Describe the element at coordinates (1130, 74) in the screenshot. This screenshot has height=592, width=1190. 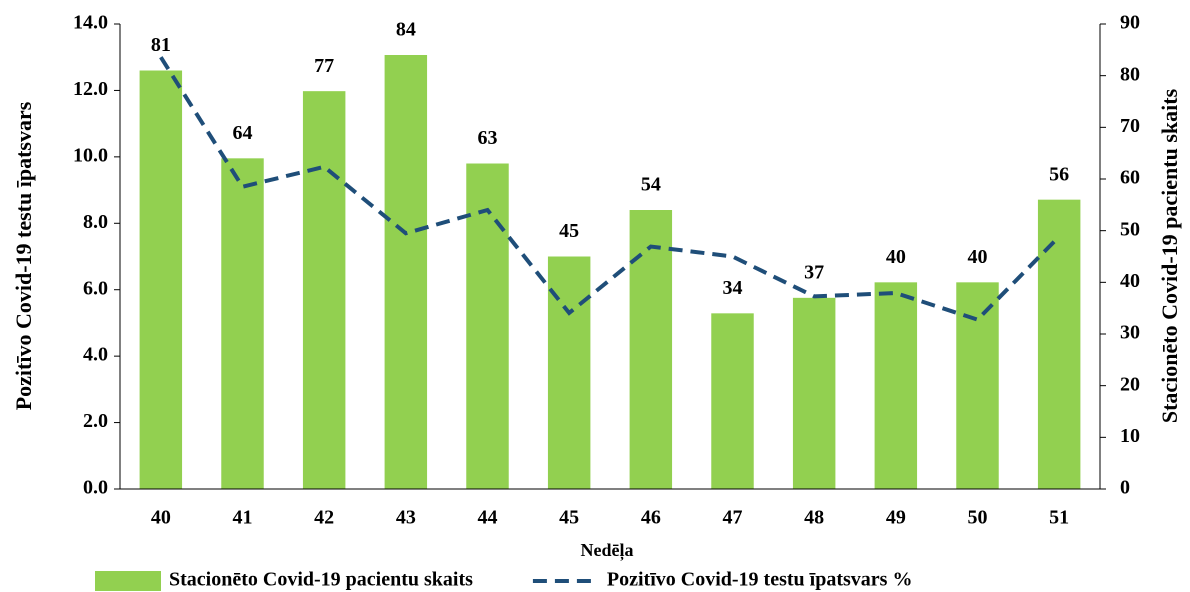
I see `y2-tick-label: 80` at that location.